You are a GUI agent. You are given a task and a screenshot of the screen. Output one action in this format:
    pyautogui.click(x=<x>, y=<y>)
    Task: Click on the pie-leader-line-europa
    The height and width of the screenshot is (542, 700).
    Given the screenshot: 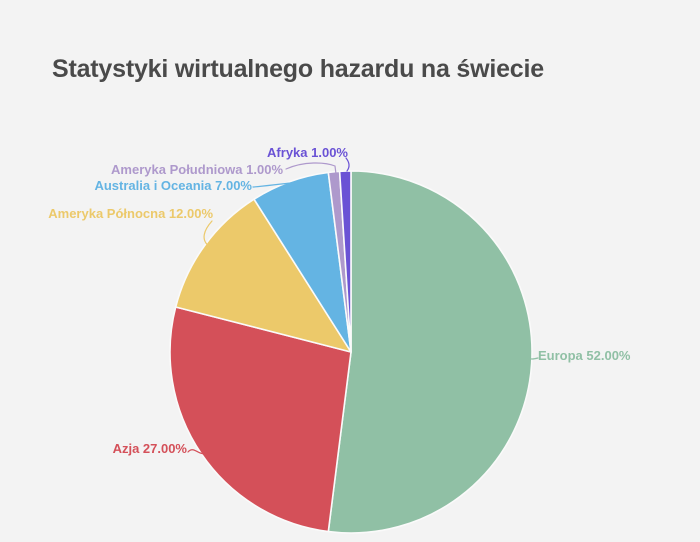 What is the action you would take?
    pyautogui.click(x=532, y=358)
    